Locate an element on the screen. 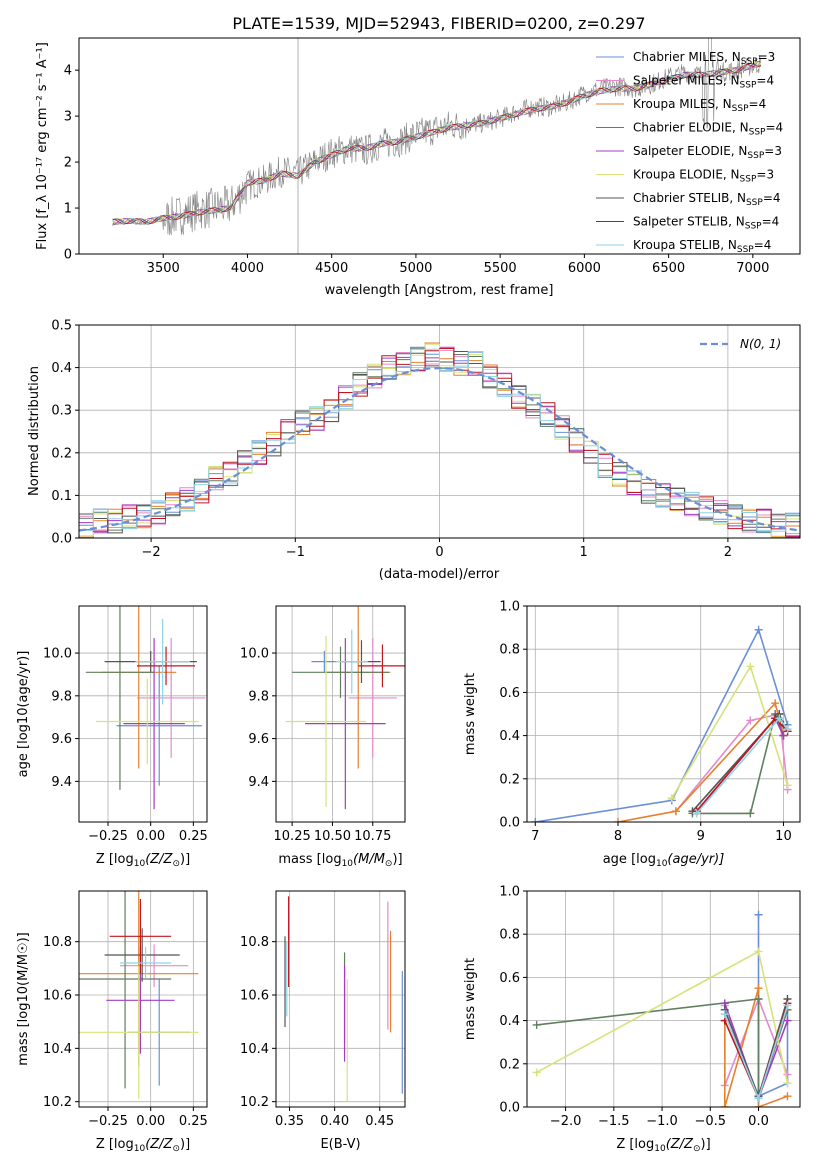 This screenshot has height=1170, width=819. mass-vs-ebv-panel: 0.35 0.40 0.45 10.2 10.4 10.6 10.8 E(B-V) is located at coordinates (323, 1021).